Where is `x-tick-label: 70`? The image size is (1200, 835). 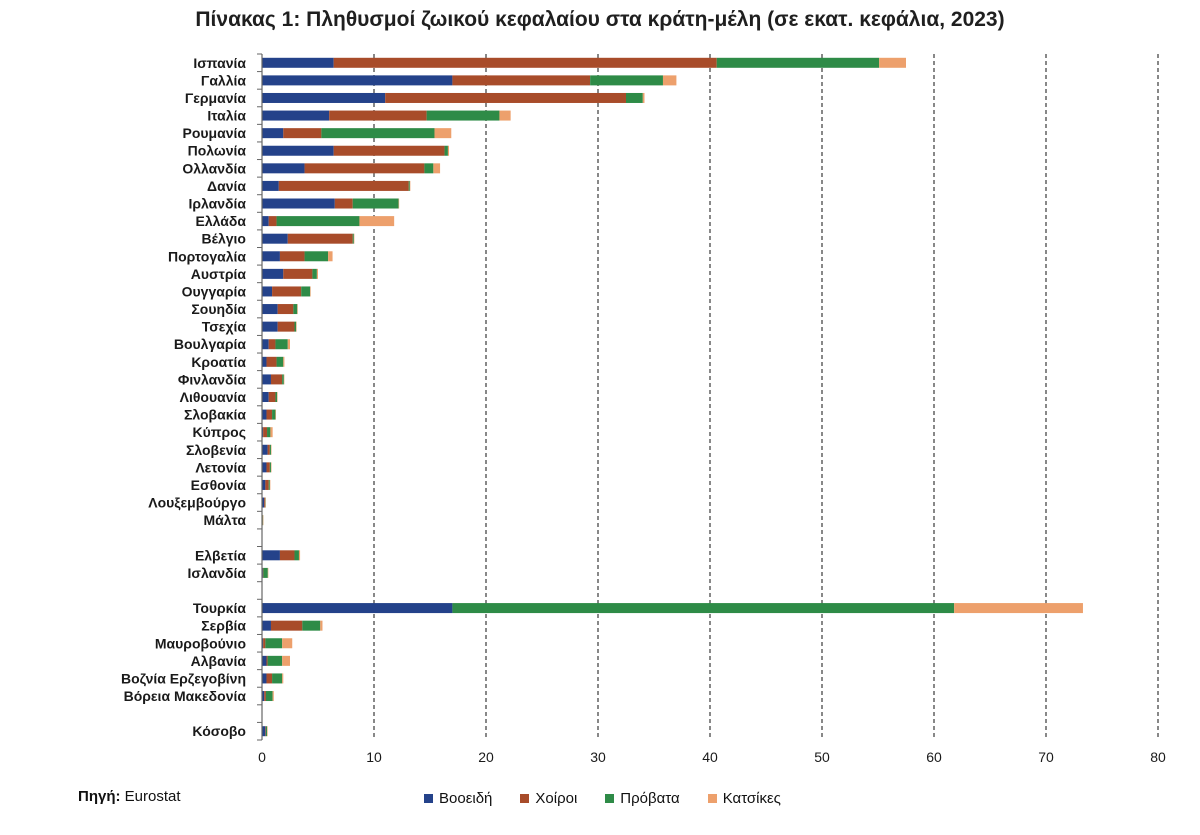
x-tick-label: 70 is located at coordinates (1046, 757).